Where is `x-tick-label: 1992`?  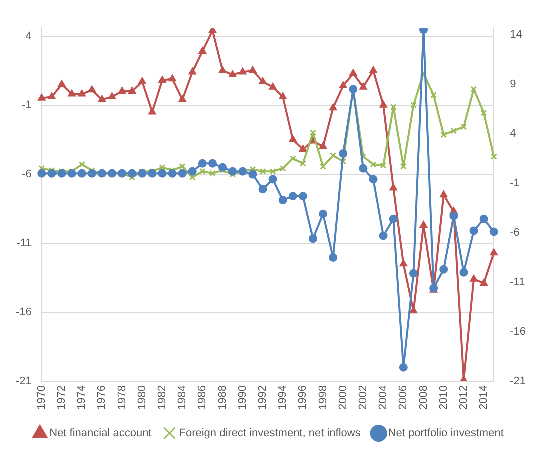 x-tick-label: 1992 is located at coordinates (263, 398).